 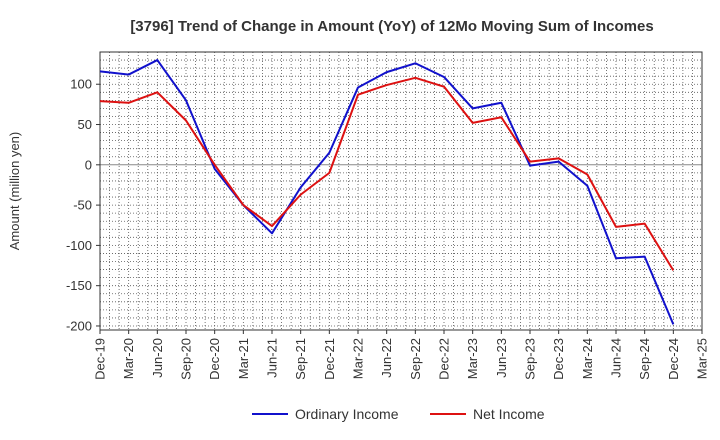 What do you see at coordinates (14, 191) in the screenshot?
I see `y-axis-label: Amount (million yen)` at bounding box center [14, 191].